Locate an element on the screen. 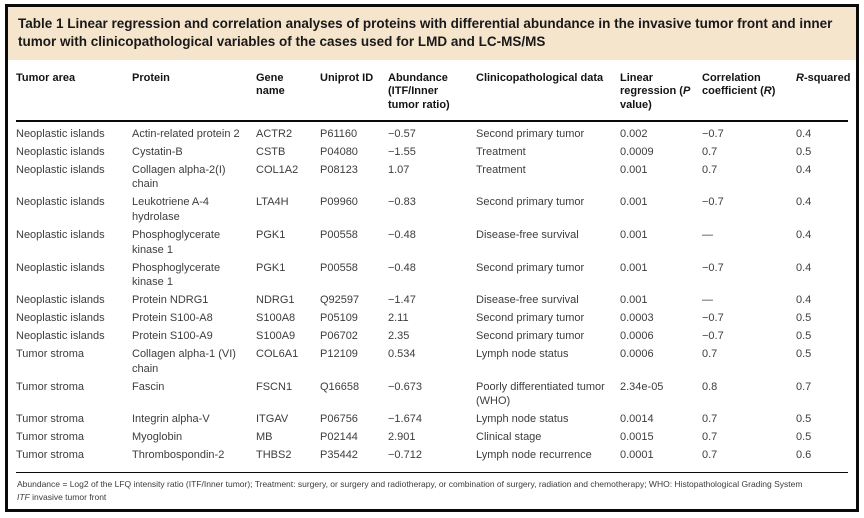  cell-uniprot-id: P61160 is located at coordinates (339, 133).